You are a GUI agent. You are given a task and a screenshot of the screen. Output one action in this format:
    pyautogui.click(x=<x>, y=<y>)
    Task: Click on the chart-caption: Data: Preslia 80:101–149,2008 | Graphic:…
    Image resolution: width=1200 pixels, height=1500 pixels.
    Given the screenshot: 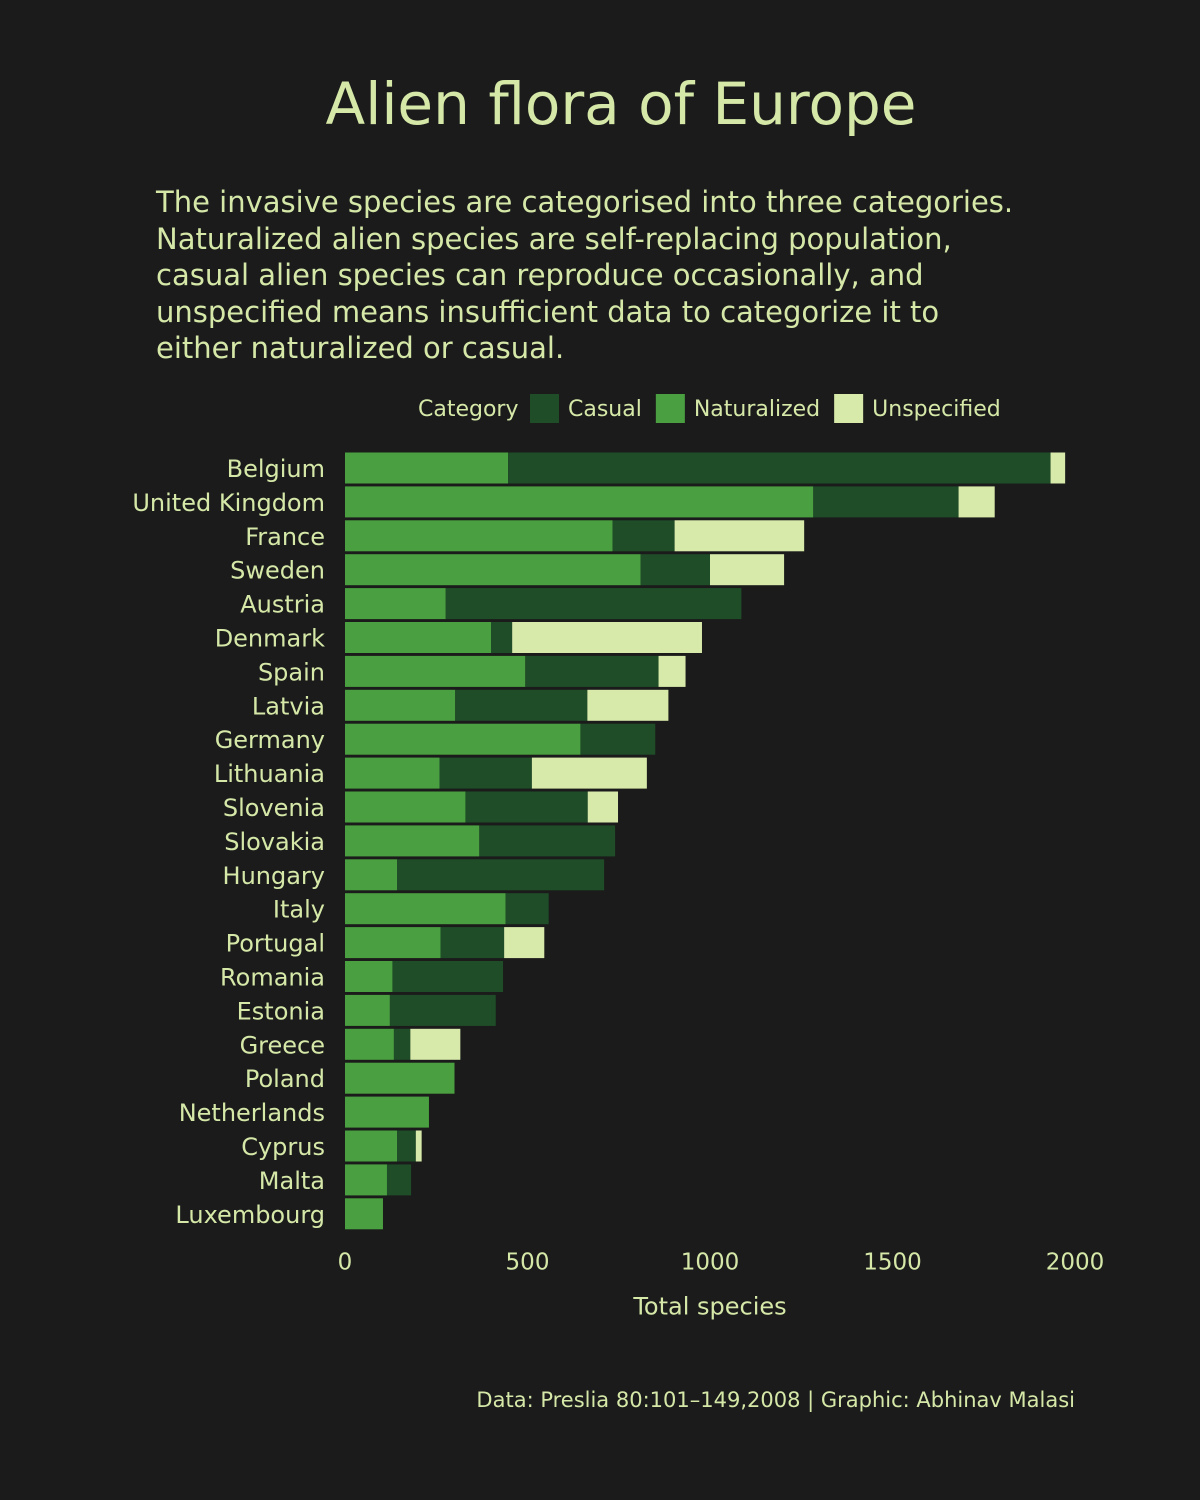 What is the action you would take?
    pyautogui.click(x=775, y=1400)
    